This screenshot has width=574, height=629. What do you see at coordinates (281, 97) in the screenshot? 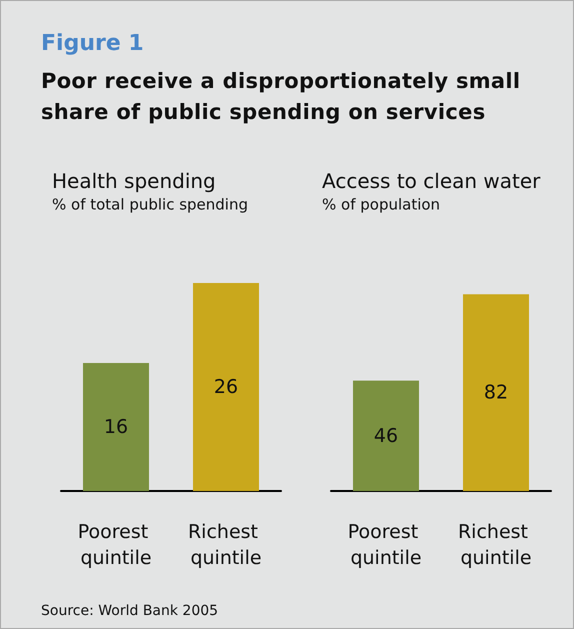
I see `text: Poor receive a disproportionately small share of public spending on services` at bounding box center [281, 97].